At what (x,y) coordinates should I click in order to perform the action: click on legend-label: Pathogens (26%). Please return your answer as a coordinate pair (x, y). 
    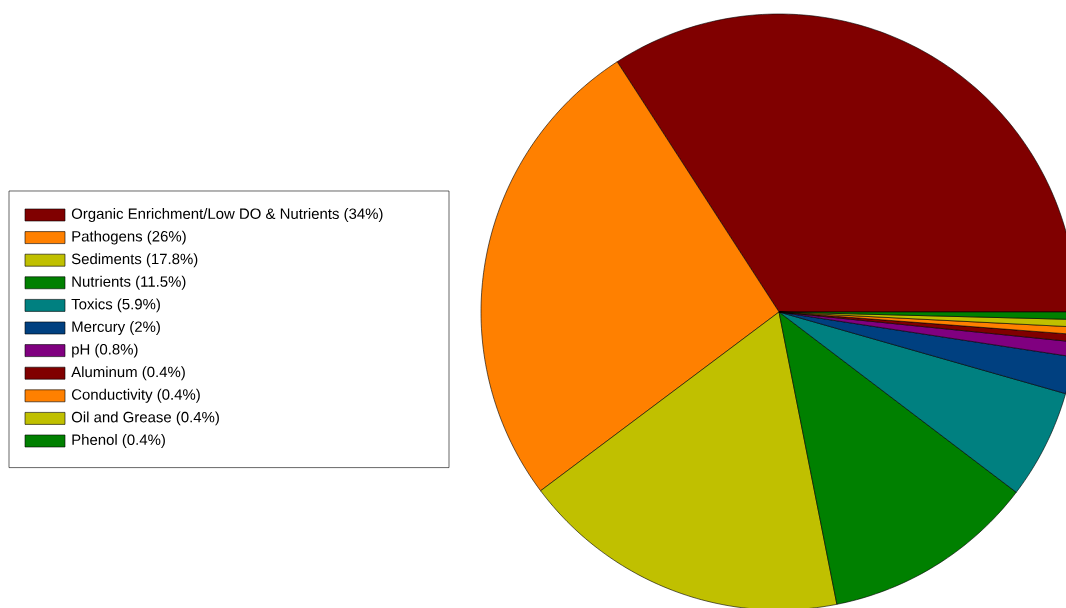
    Looking at the image, I should click on (129, 237).